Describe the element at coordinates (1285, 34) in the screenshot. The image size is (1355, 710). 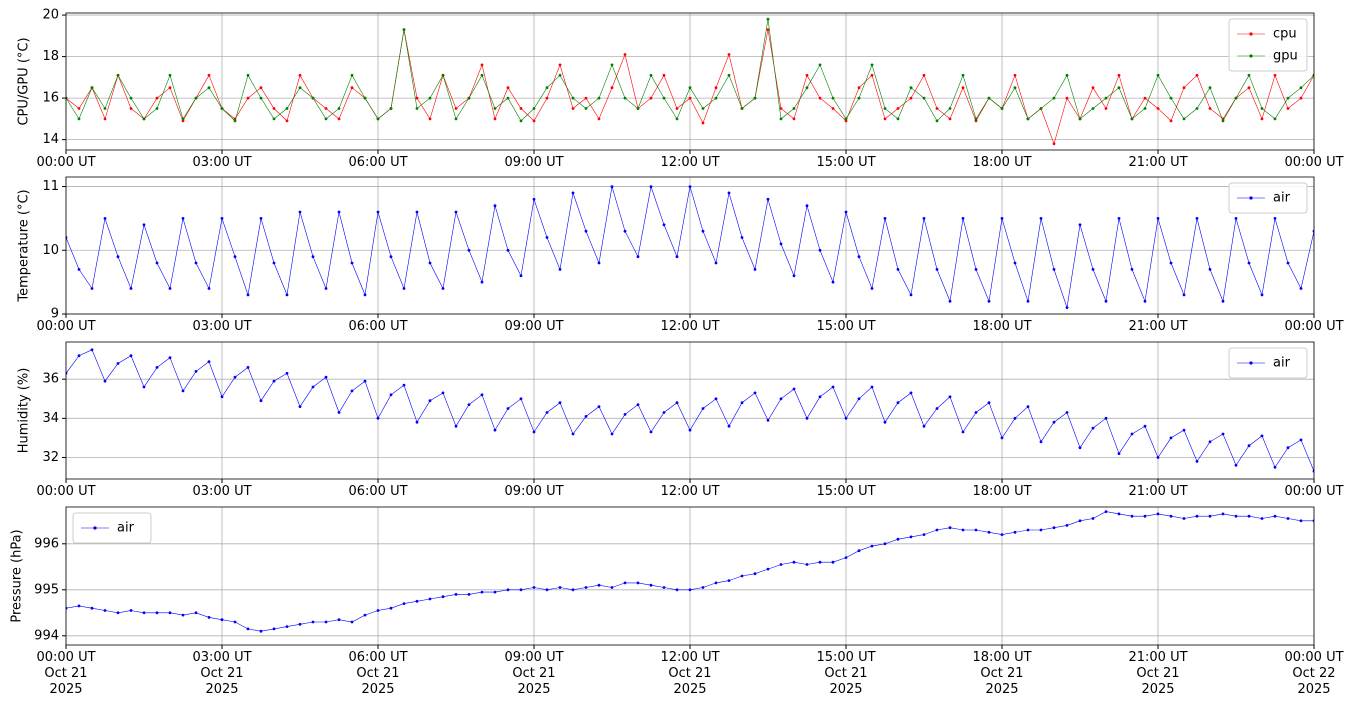
I see `legend-label: cpu` at that location.